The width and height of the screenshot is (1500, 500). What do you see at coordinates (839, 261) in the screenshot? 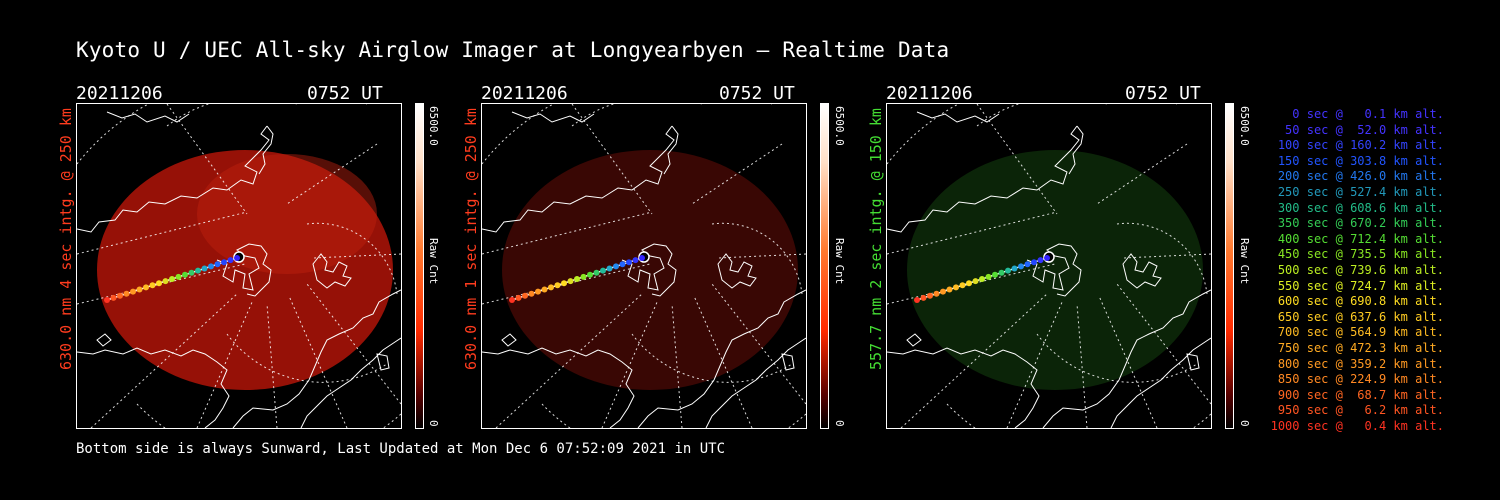
I see `panel-2-colorbar-unit: Raw Cnt` at bounding box center [839, 261].